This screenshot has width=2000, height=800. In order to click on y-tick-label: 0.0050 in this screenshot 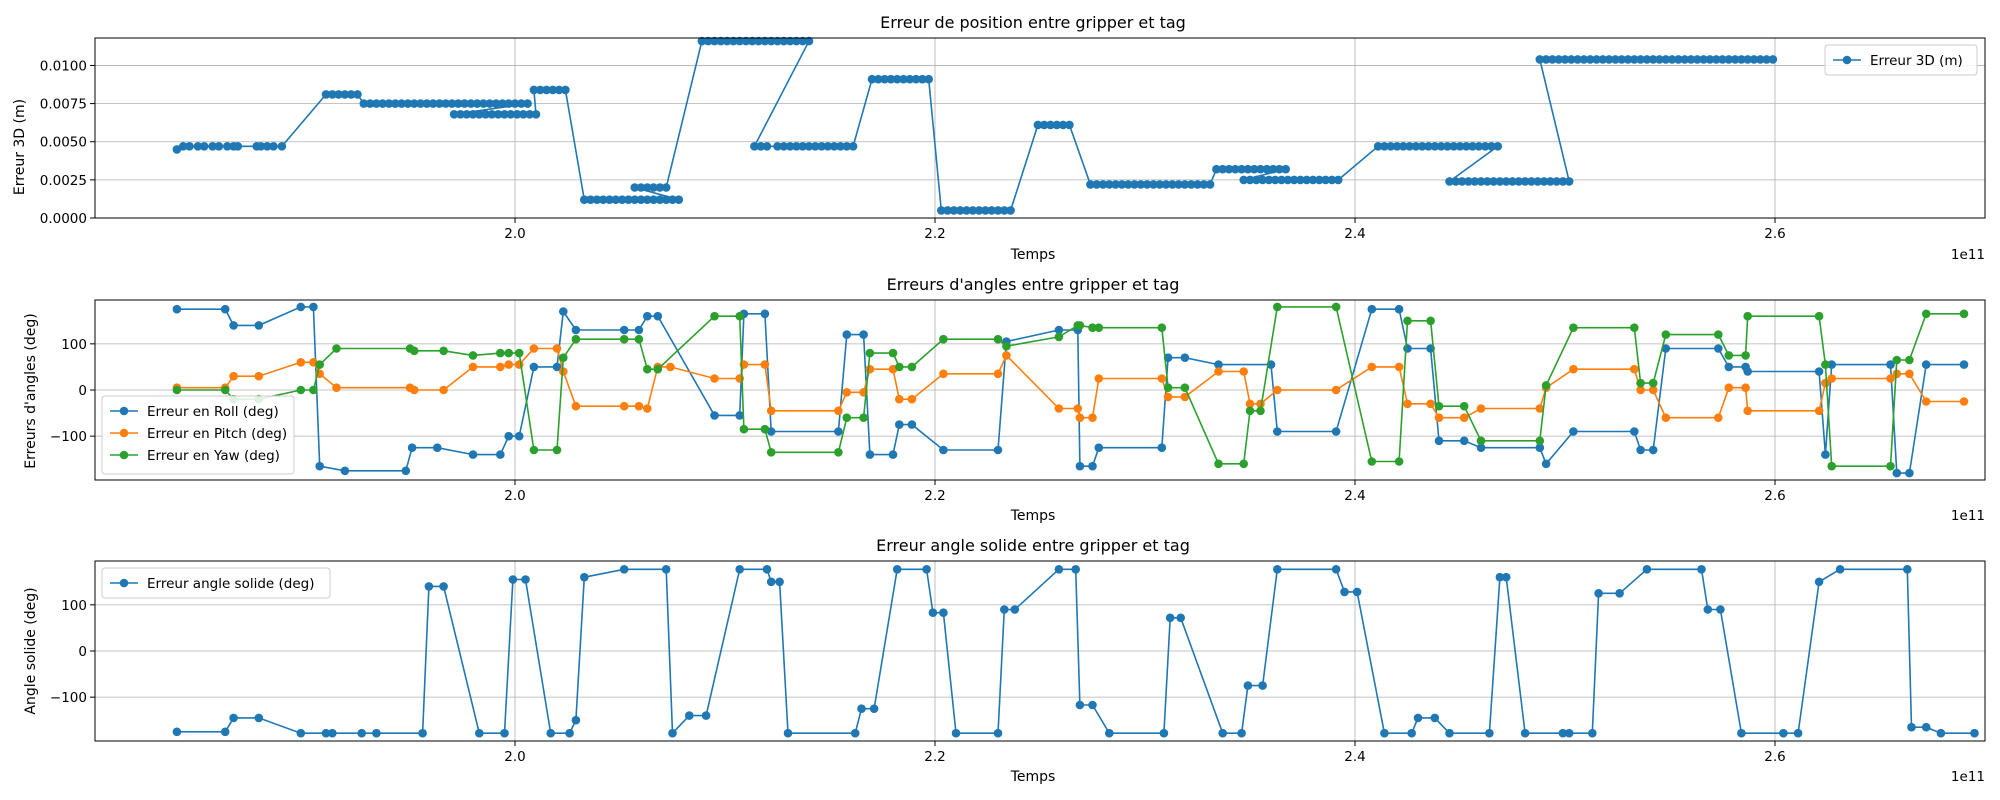, I will do `click(63, 143)`.